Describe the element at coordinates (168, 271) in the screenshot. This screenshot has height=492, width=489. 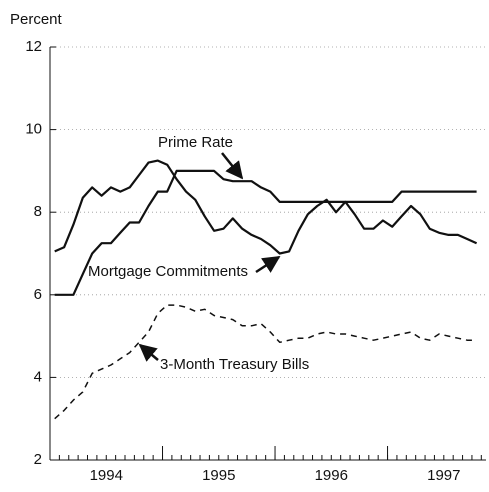
I see `series-label: Mortgage Commitments` at that location.